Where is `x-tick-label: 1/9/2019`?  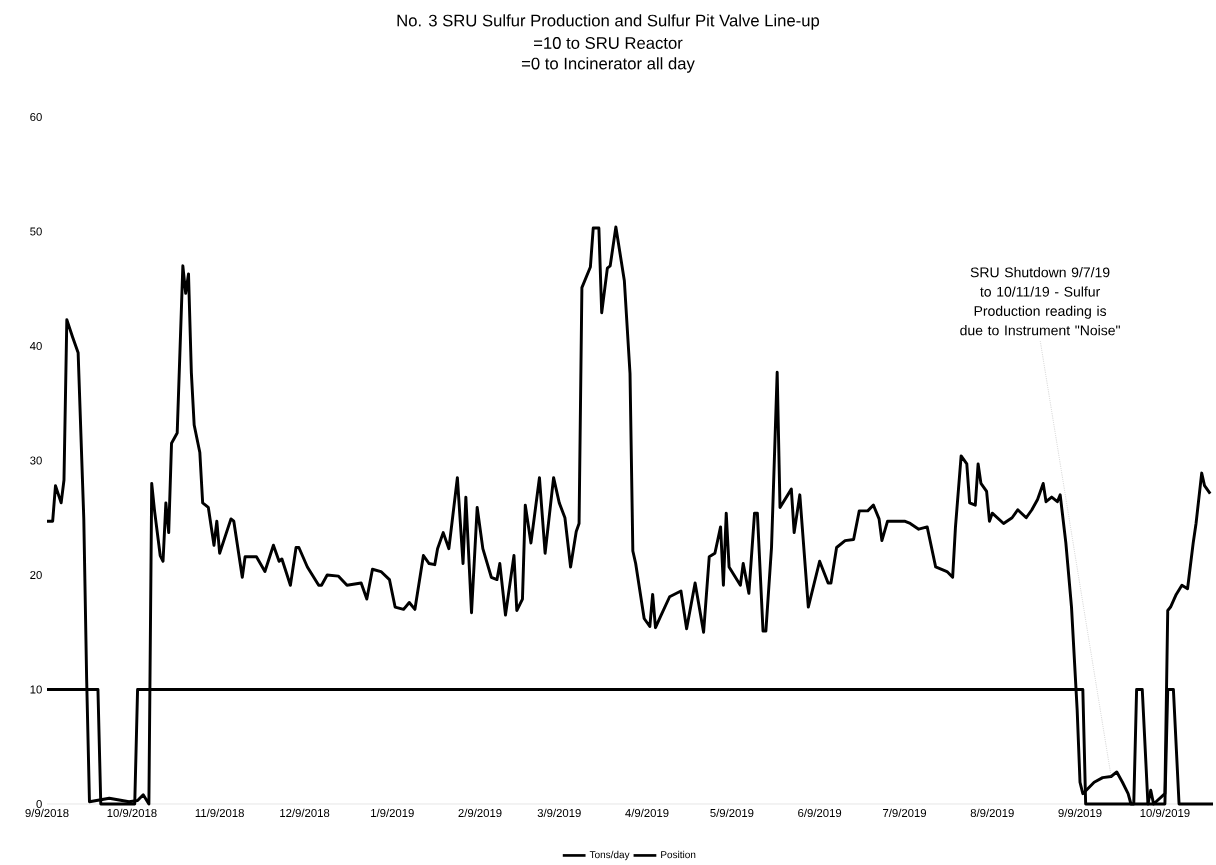 x-tick-label: 1/9/2019 is located at coordinates (392, 812).